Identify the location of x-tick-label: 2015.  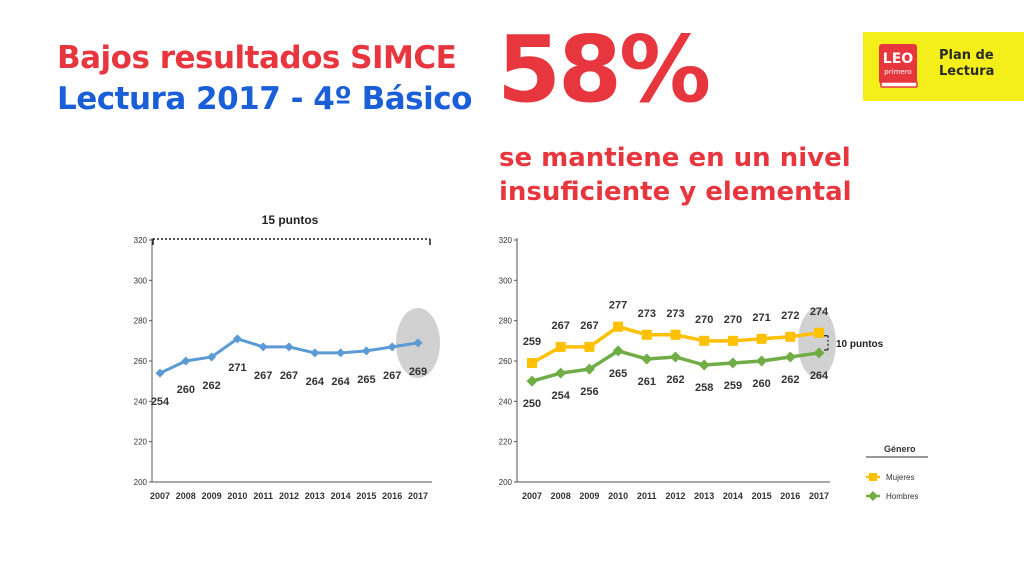
(366, 496).